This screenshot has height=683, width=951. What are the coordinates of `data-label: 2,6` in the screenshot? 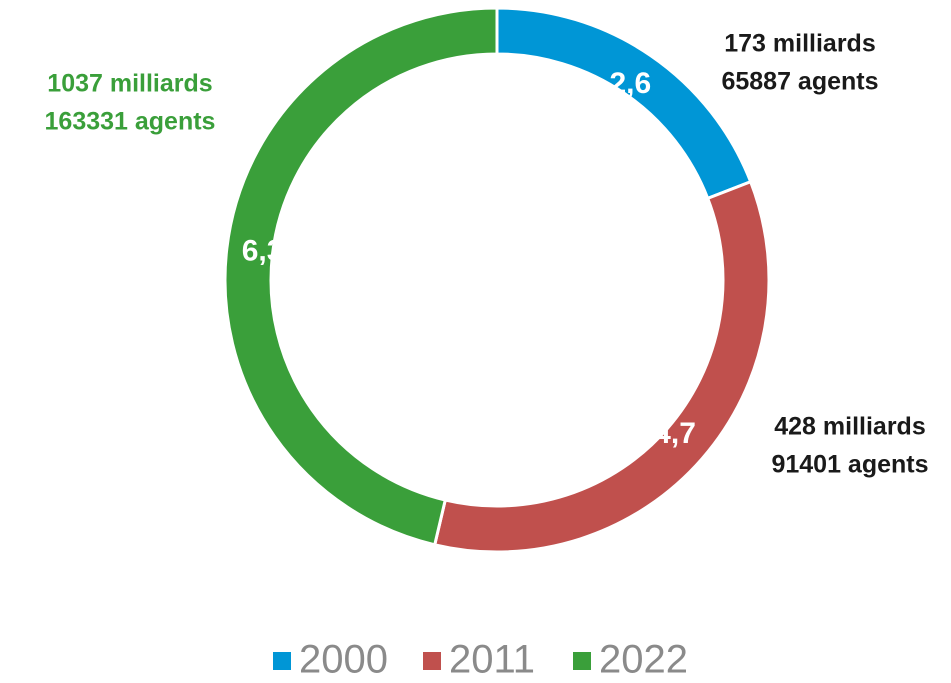 It's located at (631, 83).